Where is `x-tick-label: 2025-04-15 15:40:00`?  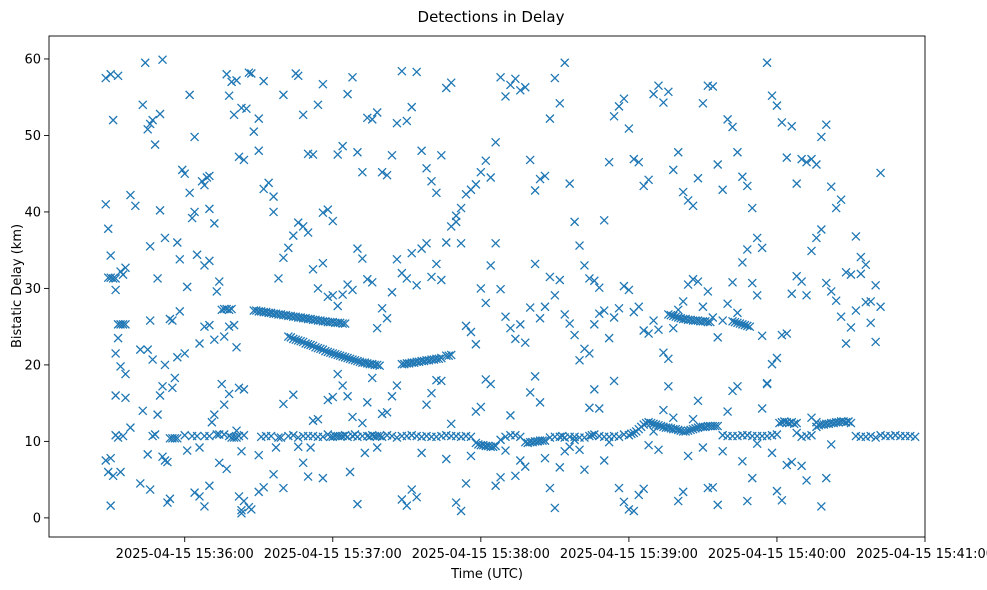 x-tick-label: 2025-04-15 15:40:00 is located at coordinates (777, 554).